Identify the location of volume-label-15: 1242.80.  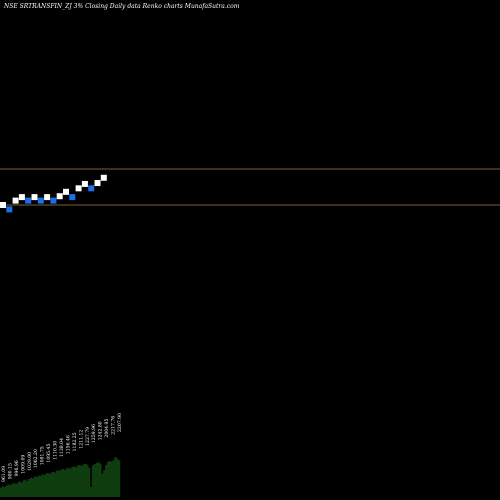
(101, 430).